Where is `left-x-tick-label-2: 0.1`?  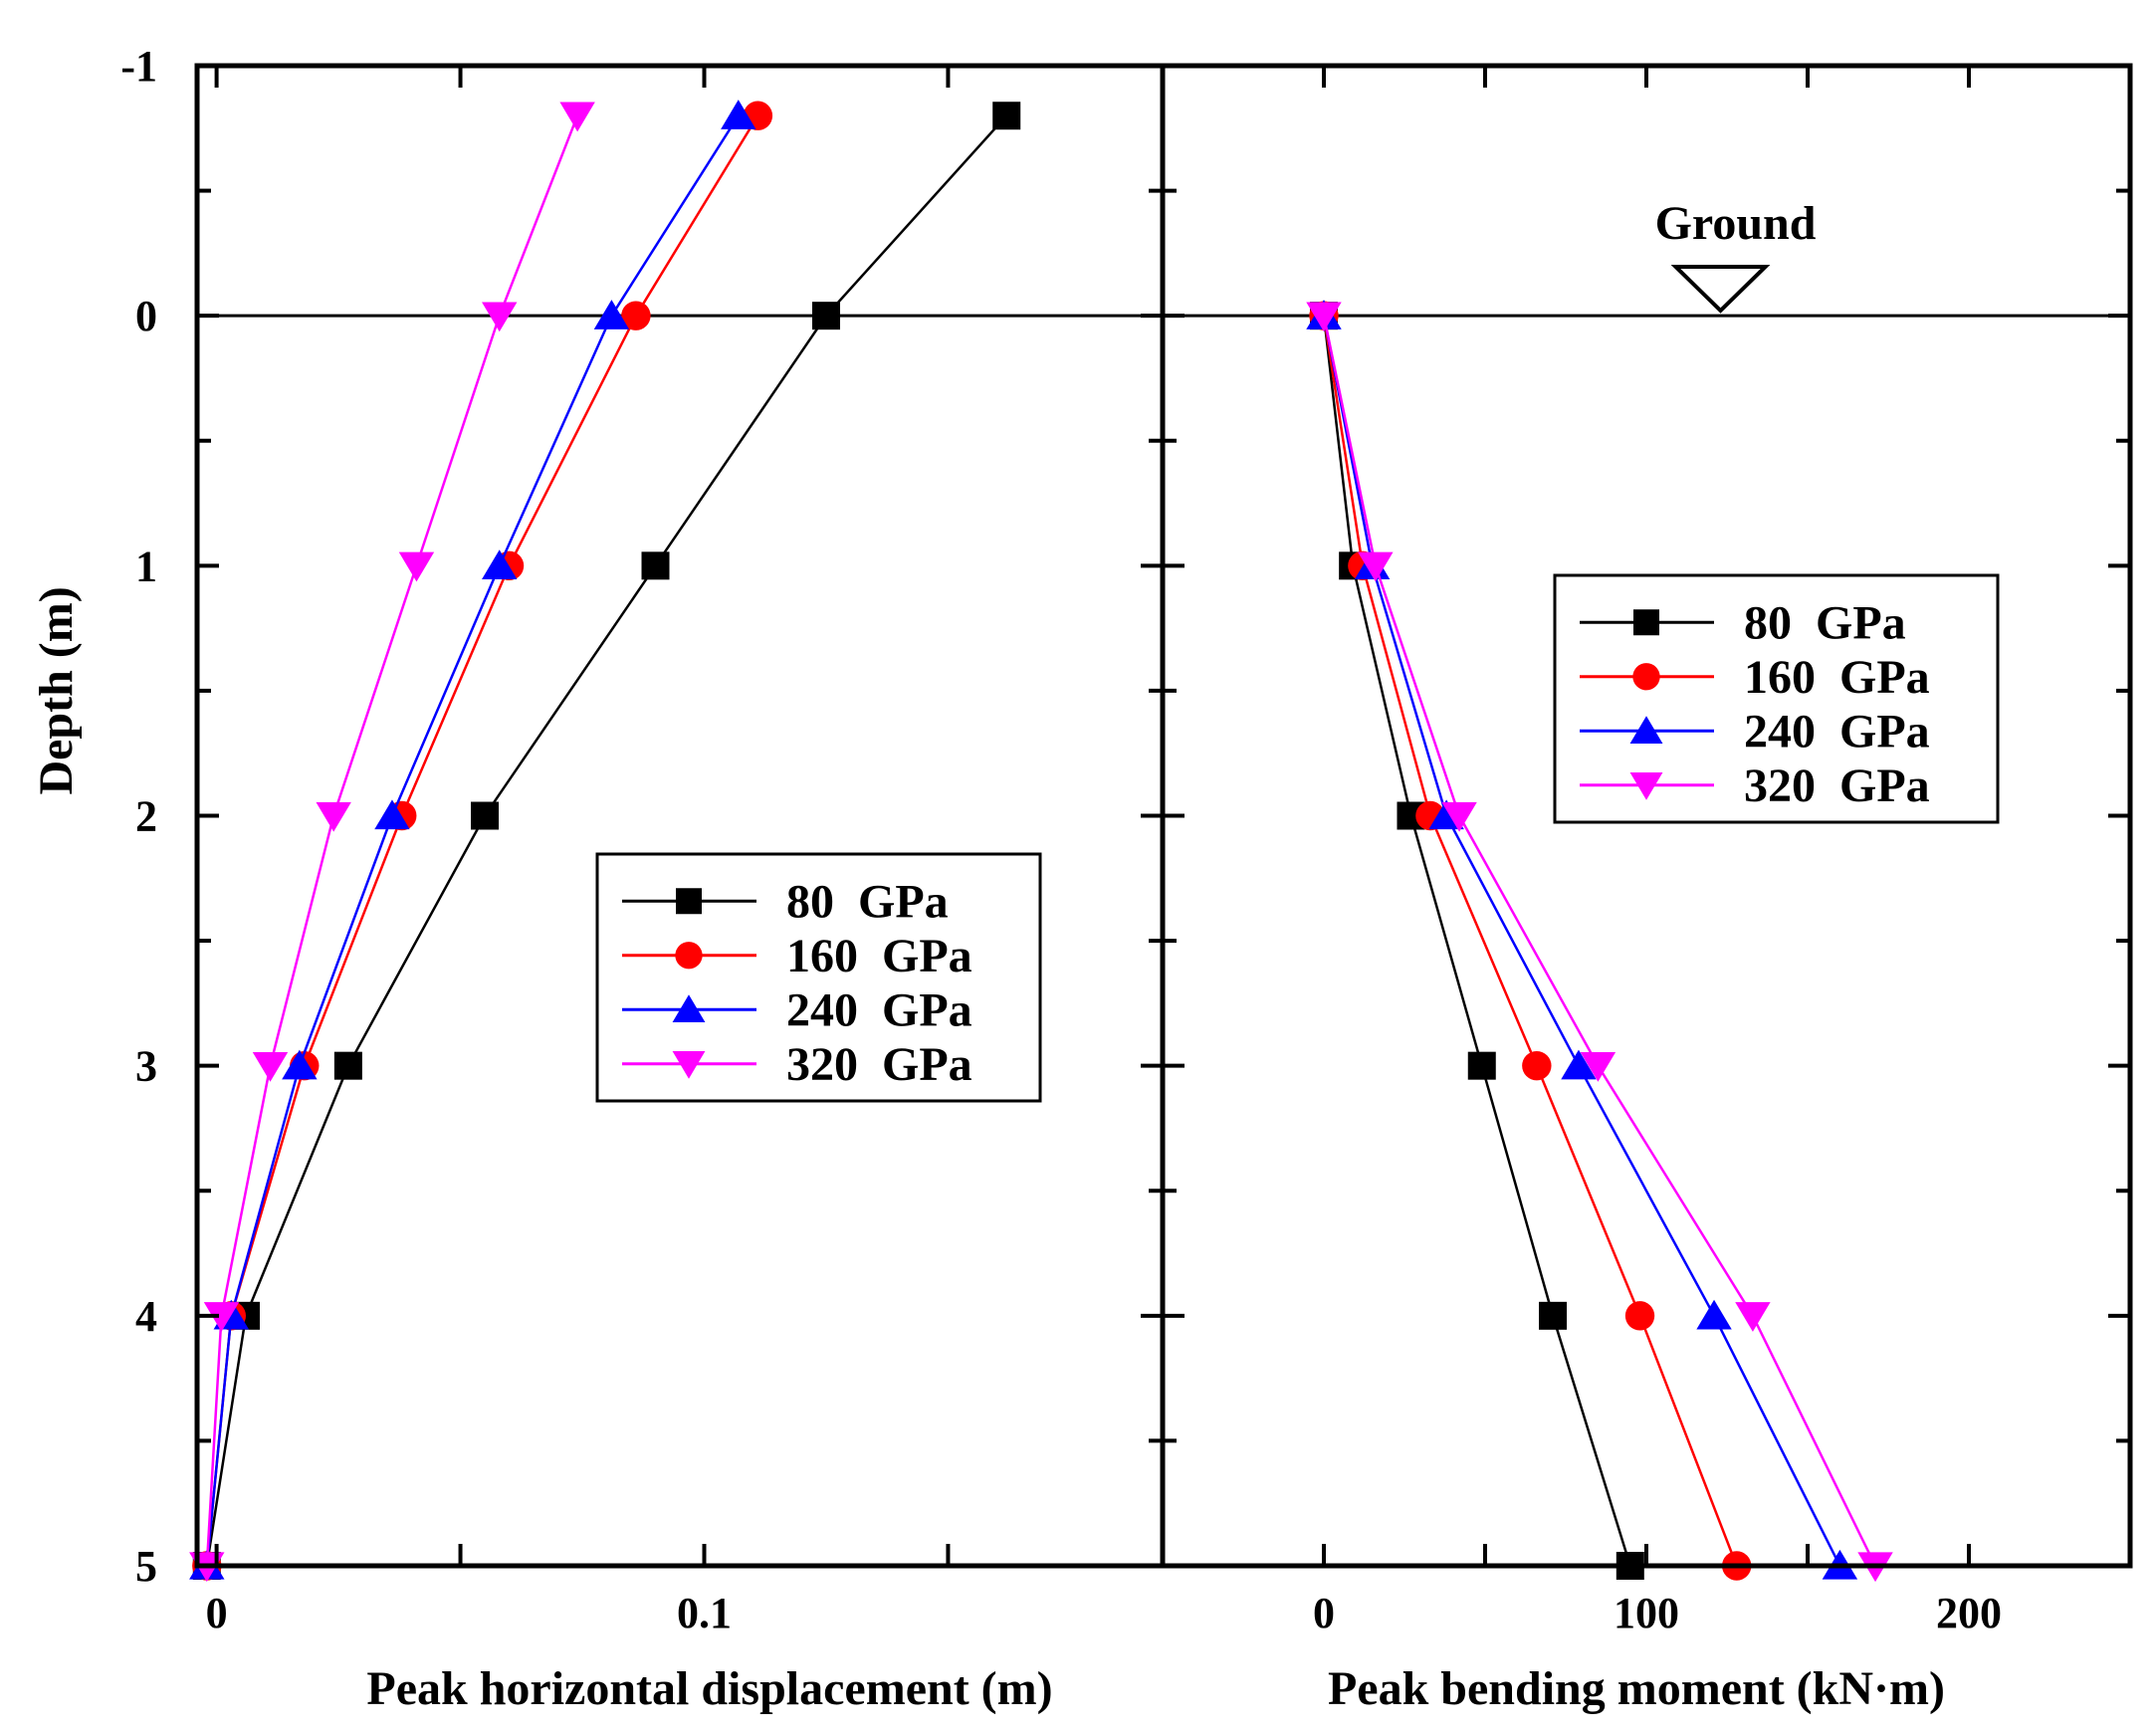
left-x-tick-label-2: 0.1 is located at coordinates (704, 1613).